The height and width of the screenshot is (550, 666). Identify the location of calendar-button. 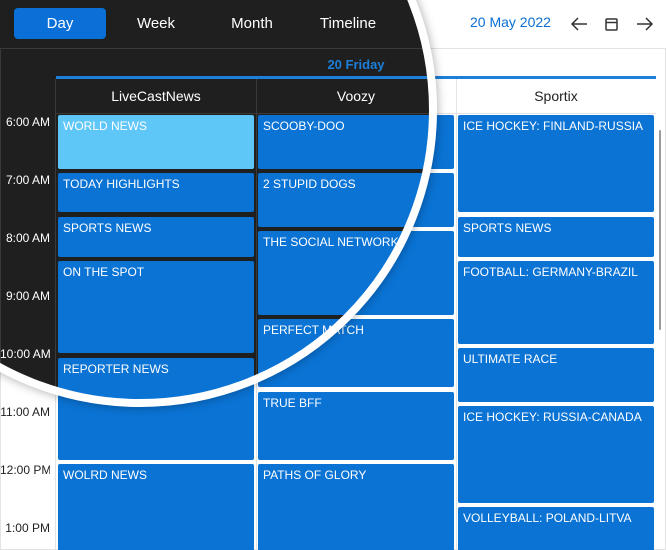
(611, 24).